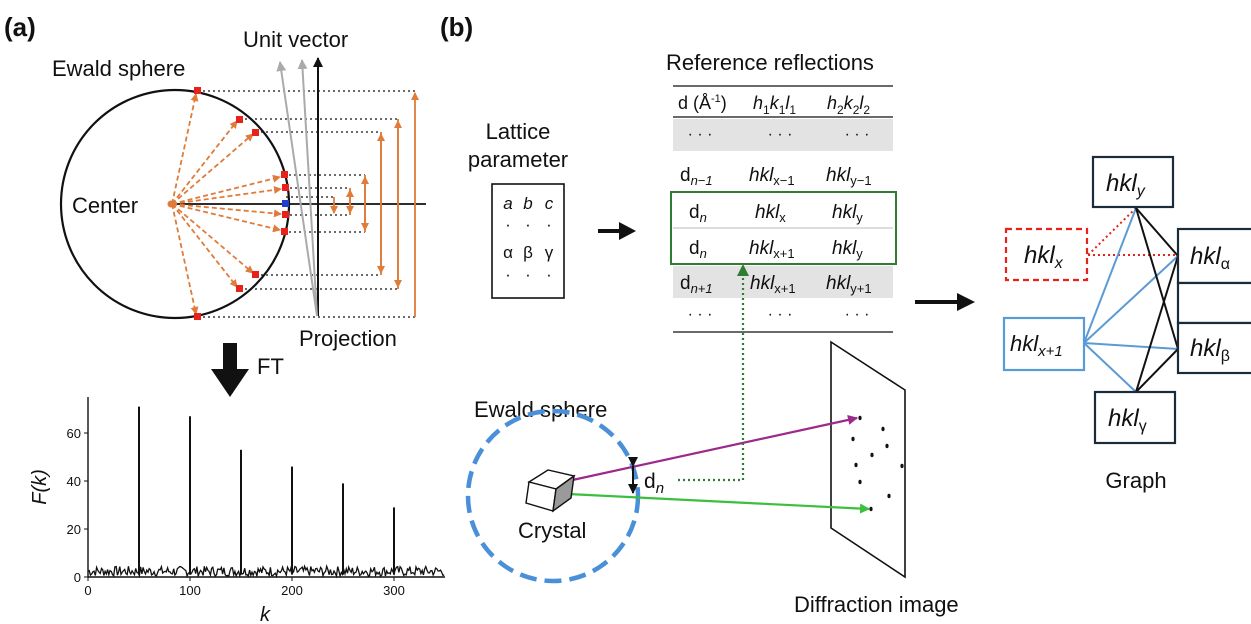  I want to click on table-row: dn hklx+1 hkly, so click(776, 249).